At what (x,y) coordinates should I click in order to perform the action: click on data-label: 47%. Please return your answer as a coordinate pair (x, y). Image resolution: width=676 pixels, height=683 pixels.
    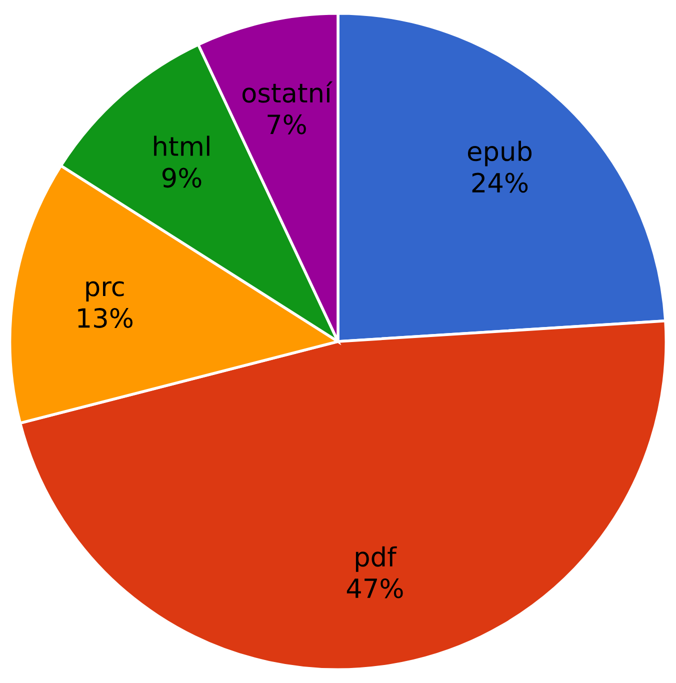
    Looking at the image, I should click on (374, 588).